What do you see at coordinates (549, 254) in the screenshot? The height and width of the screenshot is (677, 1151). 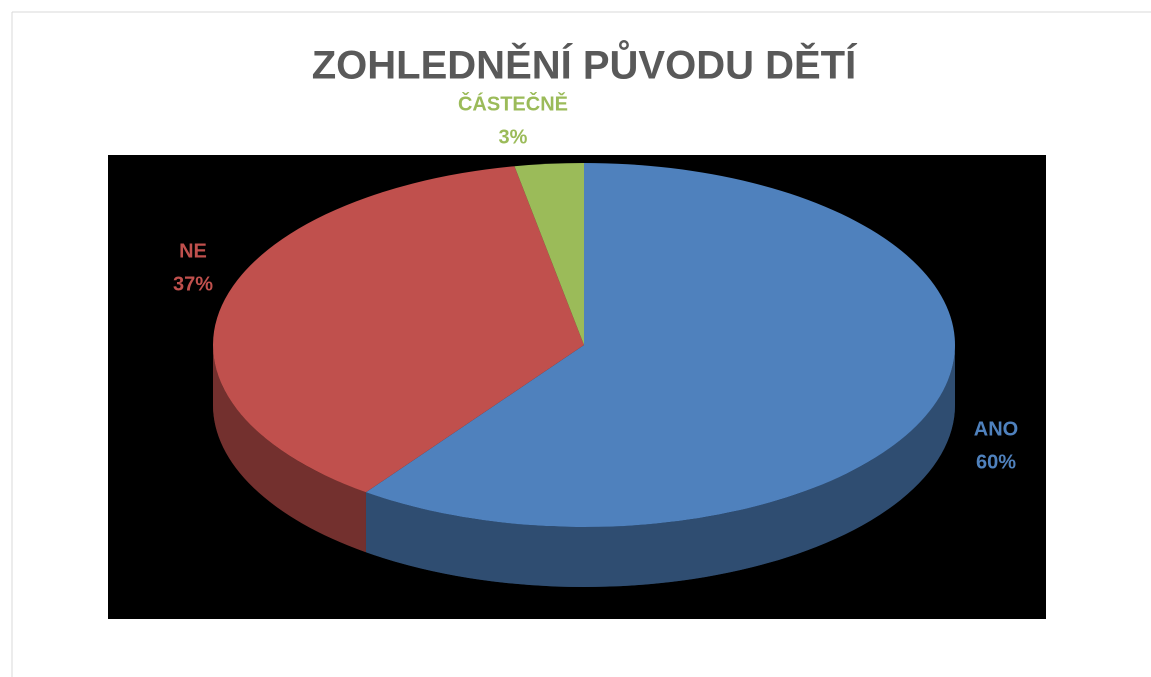 I see `slice` at bounding box center [549, 254].